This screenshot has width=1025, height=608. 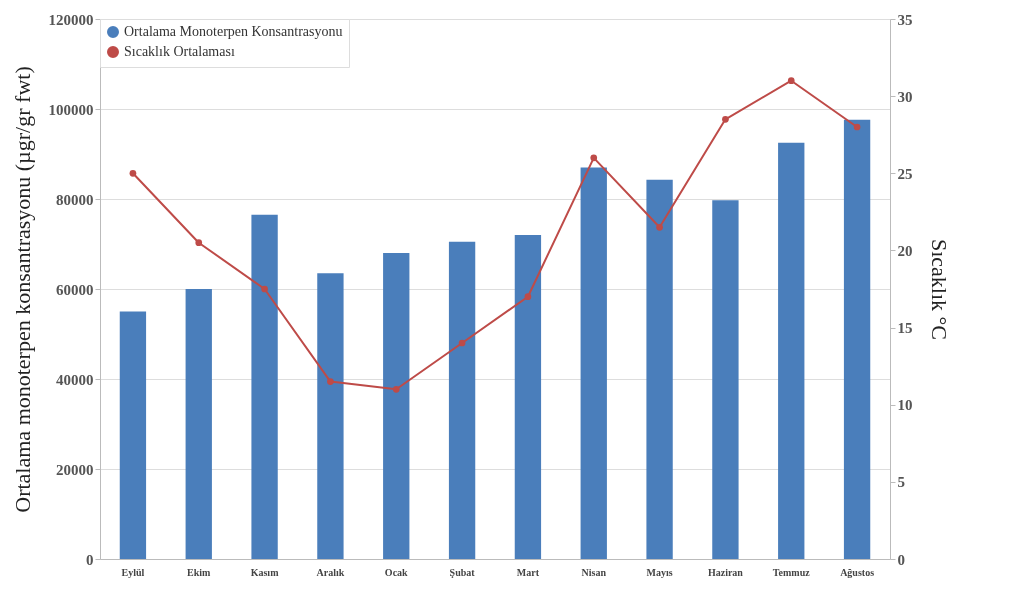 What do you see at coordinates (75, 379) in the screenshot?
I see `y-tick-label: 40000` at bounding box center [75, 379].